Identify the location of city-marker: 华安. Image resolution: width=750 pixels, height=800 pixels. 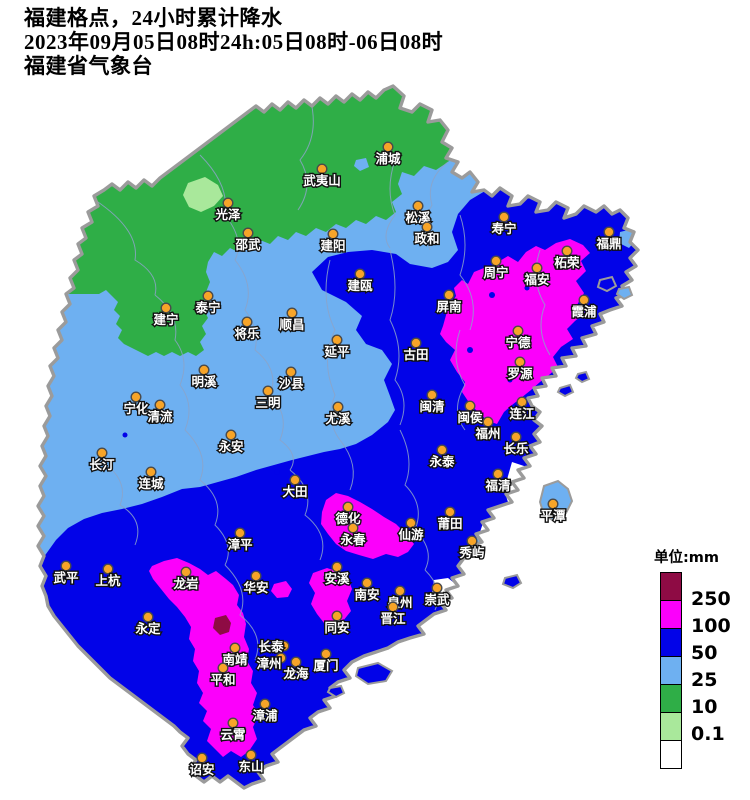
(256, 583).